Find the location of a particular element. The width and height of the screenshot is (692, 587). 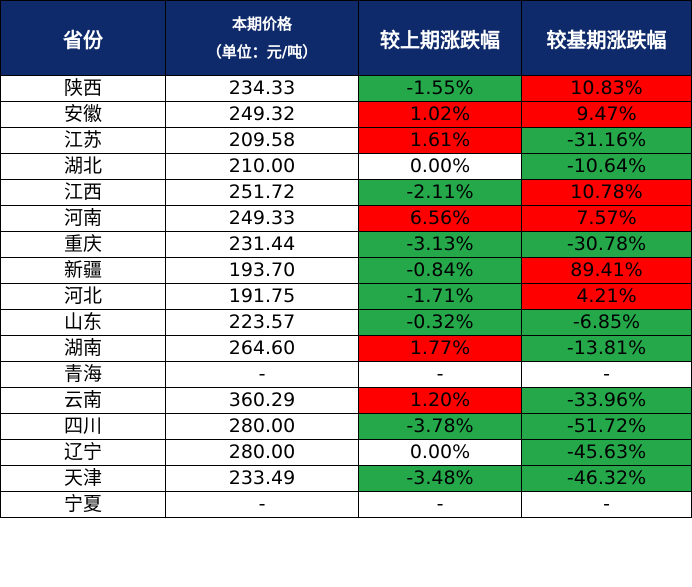

price-cell: 234.33 is located at coordinates (262, 88).